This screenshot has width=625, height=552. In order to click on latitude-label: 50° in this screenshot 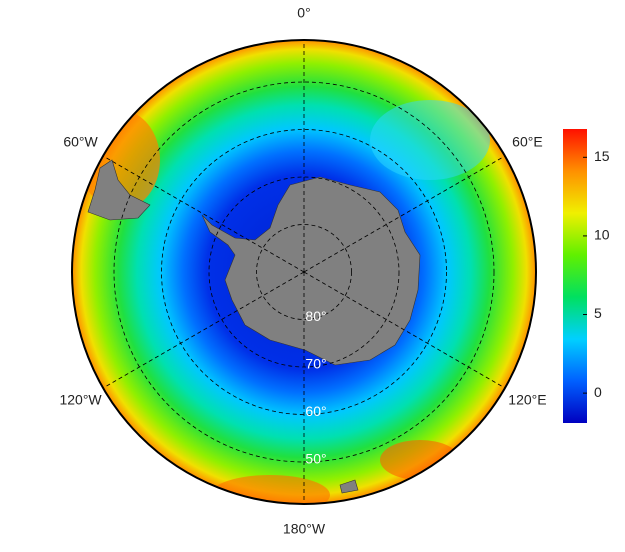, I will do `click(315, 459)`.